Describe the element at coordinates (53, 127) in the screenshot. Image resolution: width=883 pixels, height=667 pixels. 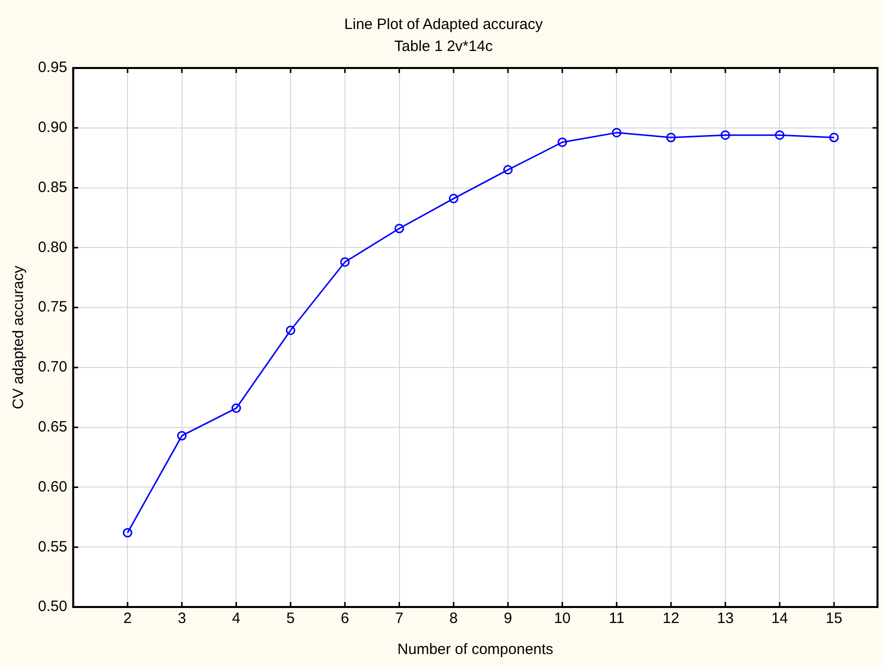
I see `y-tick-label: 0.90` at that location.